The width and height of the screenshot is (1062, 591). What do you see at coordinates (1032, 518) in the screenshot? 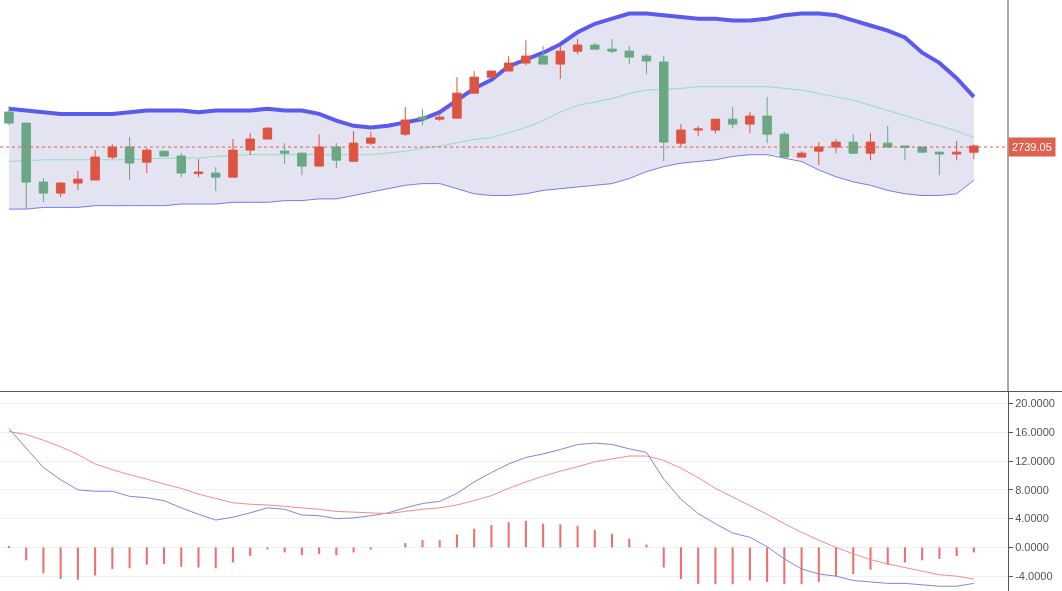
I see `y-tick-label: 4.0000` at bounding box center [1032, 518].